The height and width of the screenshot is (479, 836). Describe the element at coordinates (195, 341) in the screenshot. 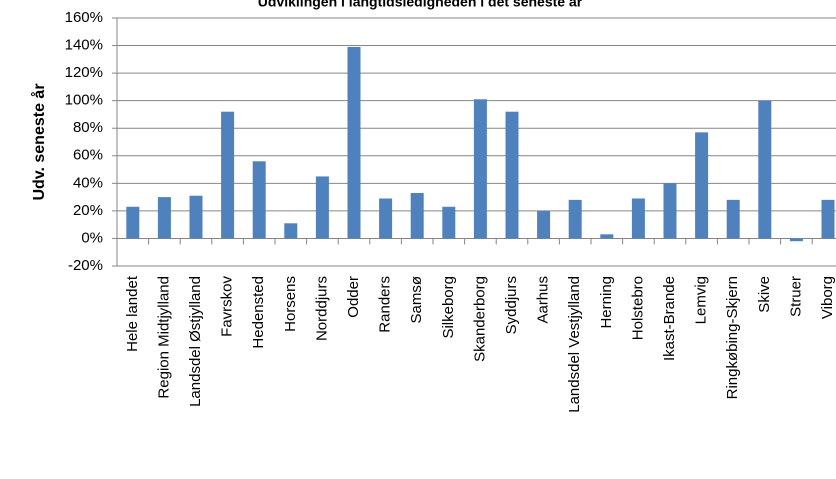

I see `x-tick-label: Landsdel Østjylland` at that location.